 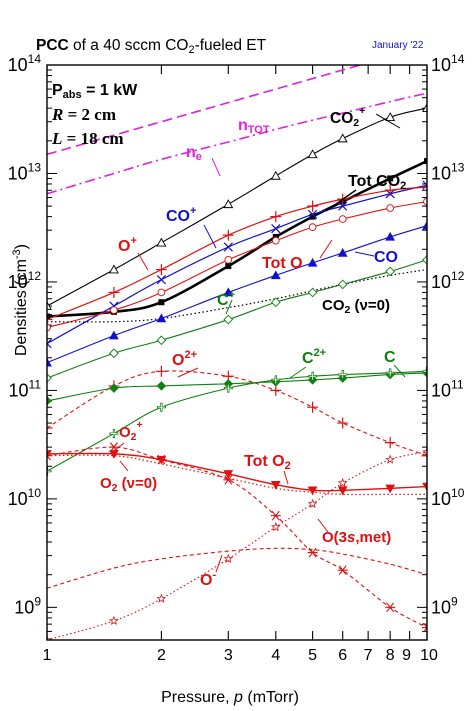 I want to click on y-tick-label-left: 1013, so click(x=25, y=171).